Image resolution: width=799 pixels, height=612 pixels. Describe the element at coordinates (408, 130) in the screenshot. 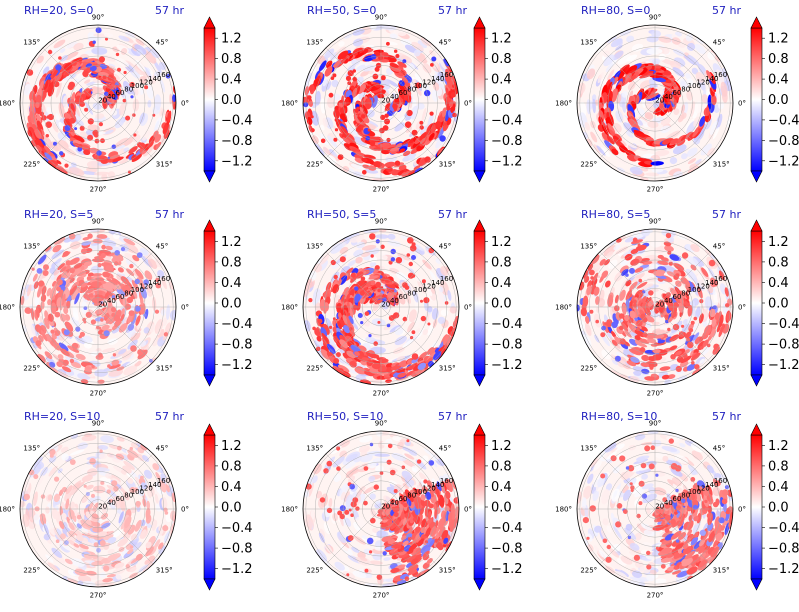

I see `angular-gridline` at that location.